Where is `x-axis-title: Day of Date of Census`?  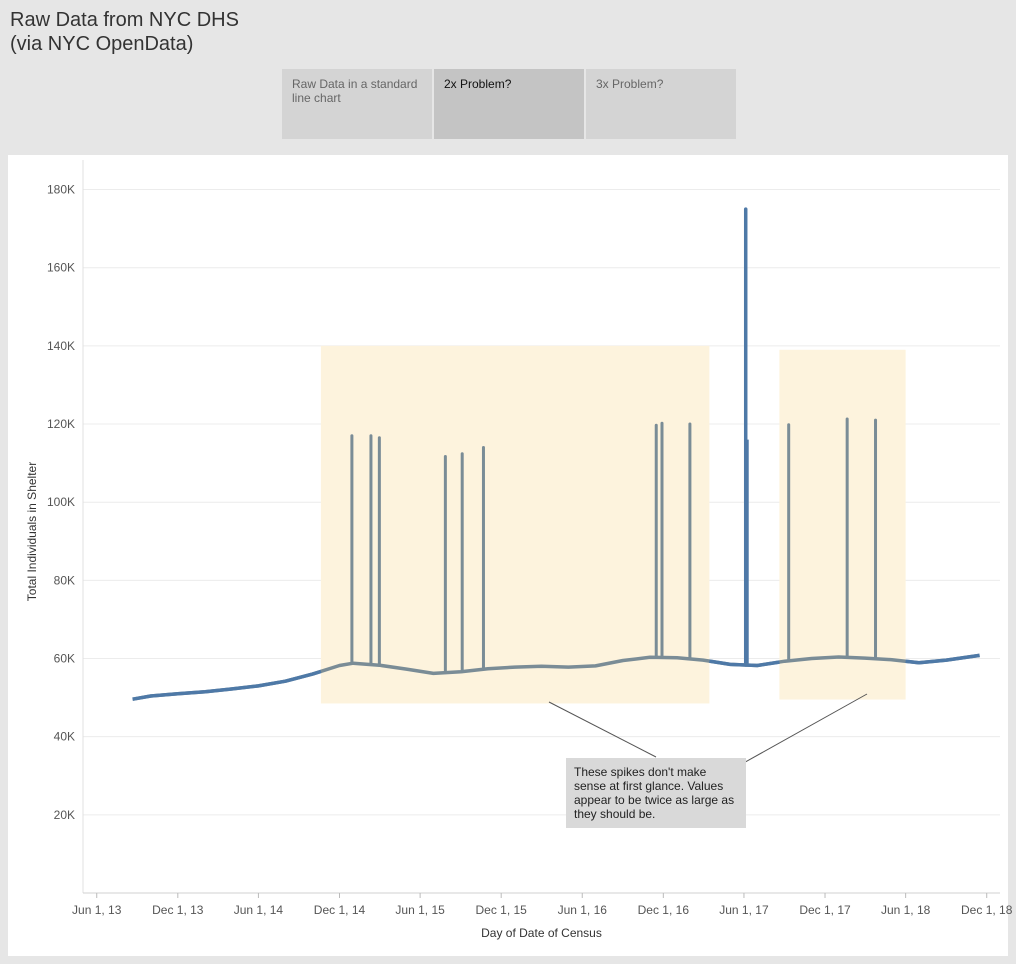 x-axis-title: Day of Date of Census is located at coordinates (541, 933).